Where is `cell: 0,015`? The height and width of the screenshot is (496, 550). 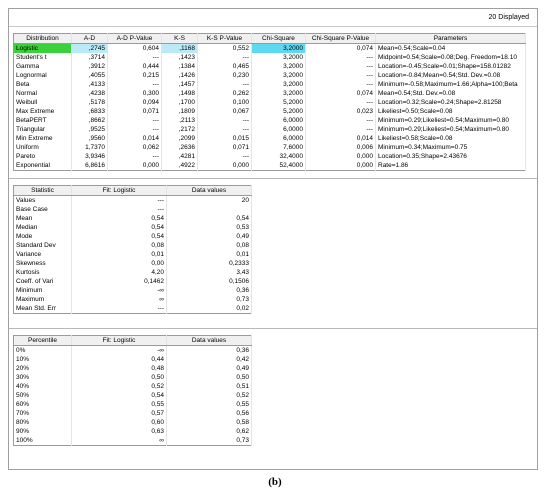 cell: 0,015 is located at coordinates (224, 138).